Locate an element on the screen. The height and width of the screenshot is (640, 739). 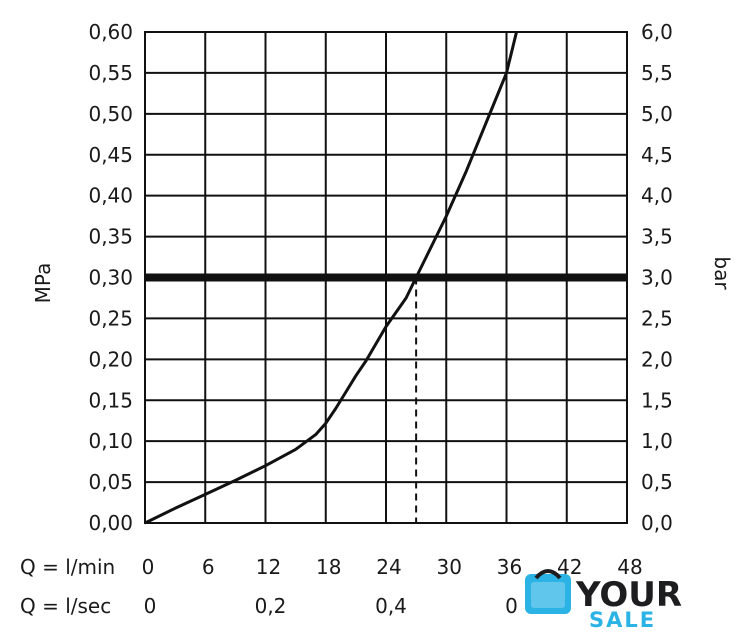
x-row-label-lmin: Q = l/min is located at coordinates (67, 567).